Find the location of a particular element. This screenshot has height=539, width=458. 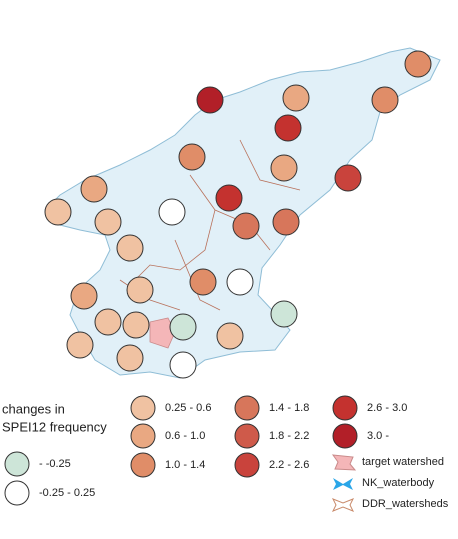

legend-label: target watershed is located at coordinates (403, 462).